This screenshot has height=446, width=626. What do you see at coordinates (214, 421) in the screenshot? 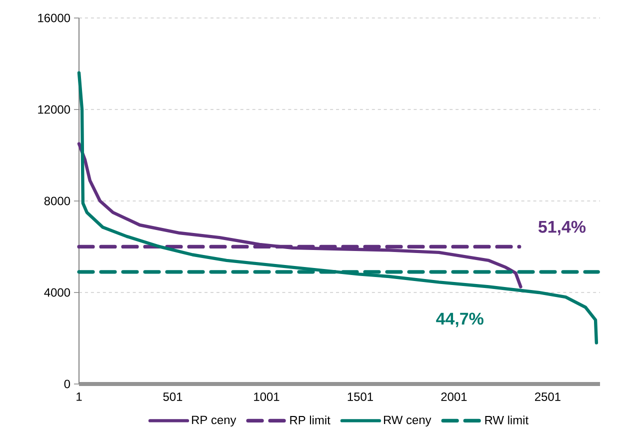
I see `legend-label: RP ceny` at bounding box center [214, 421].